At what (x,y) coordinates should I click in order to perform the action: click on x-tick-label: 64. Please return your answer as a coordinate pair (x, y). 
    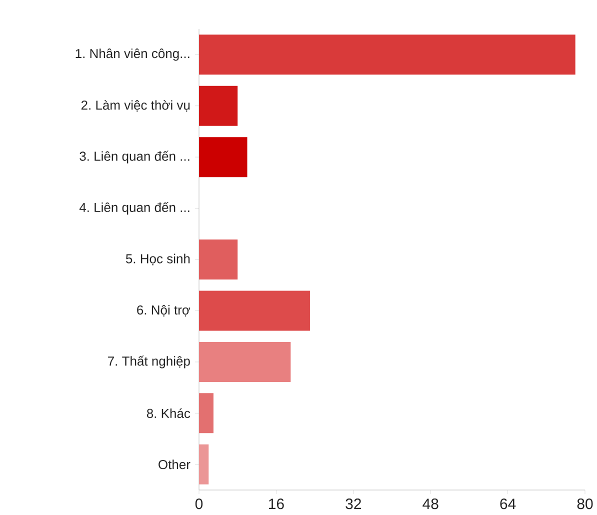
    Looking at the image, I should click on (508, 504).